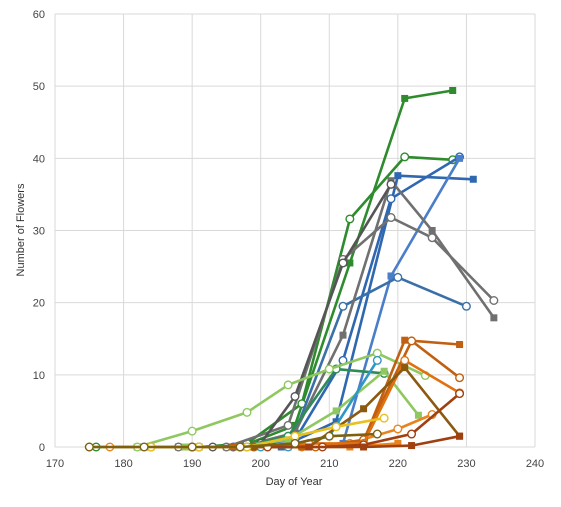 Image resolution: width=561 pixels, height=507 pixels. What do you see at coordinates (39, 159) in the screenshot?
I see `y-tick-label: 40` at bounding box center [39, 159].